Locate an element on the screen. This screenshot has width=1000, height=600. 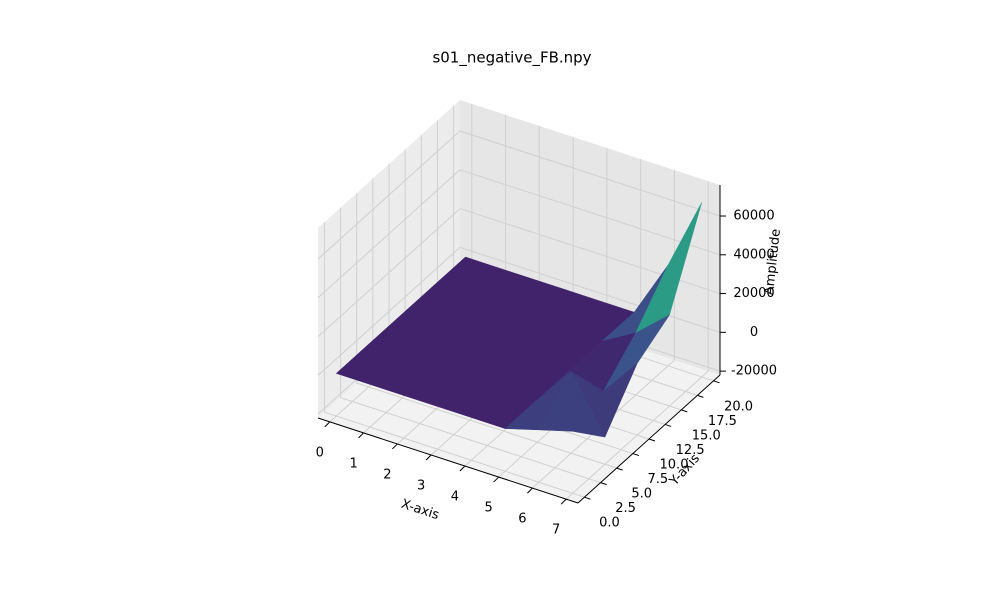
surface-patch is located at coordinates (572, 404).